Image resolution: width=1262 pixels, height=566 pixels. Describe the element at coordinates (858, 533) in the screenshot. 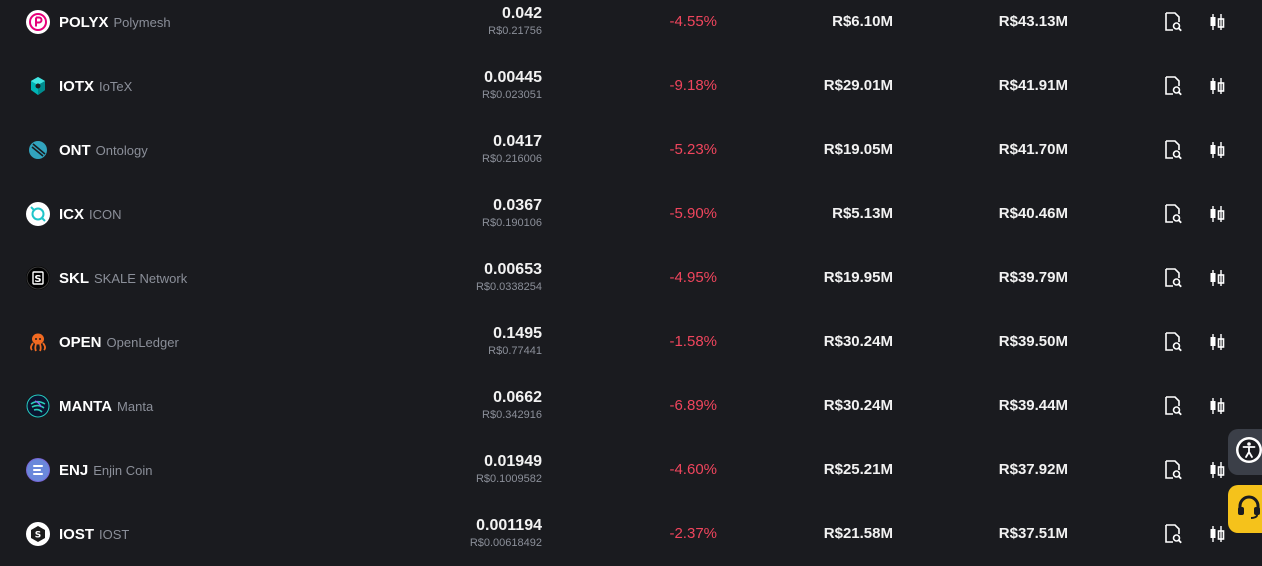

I see `volume-24h: R$21.58M` at that location.